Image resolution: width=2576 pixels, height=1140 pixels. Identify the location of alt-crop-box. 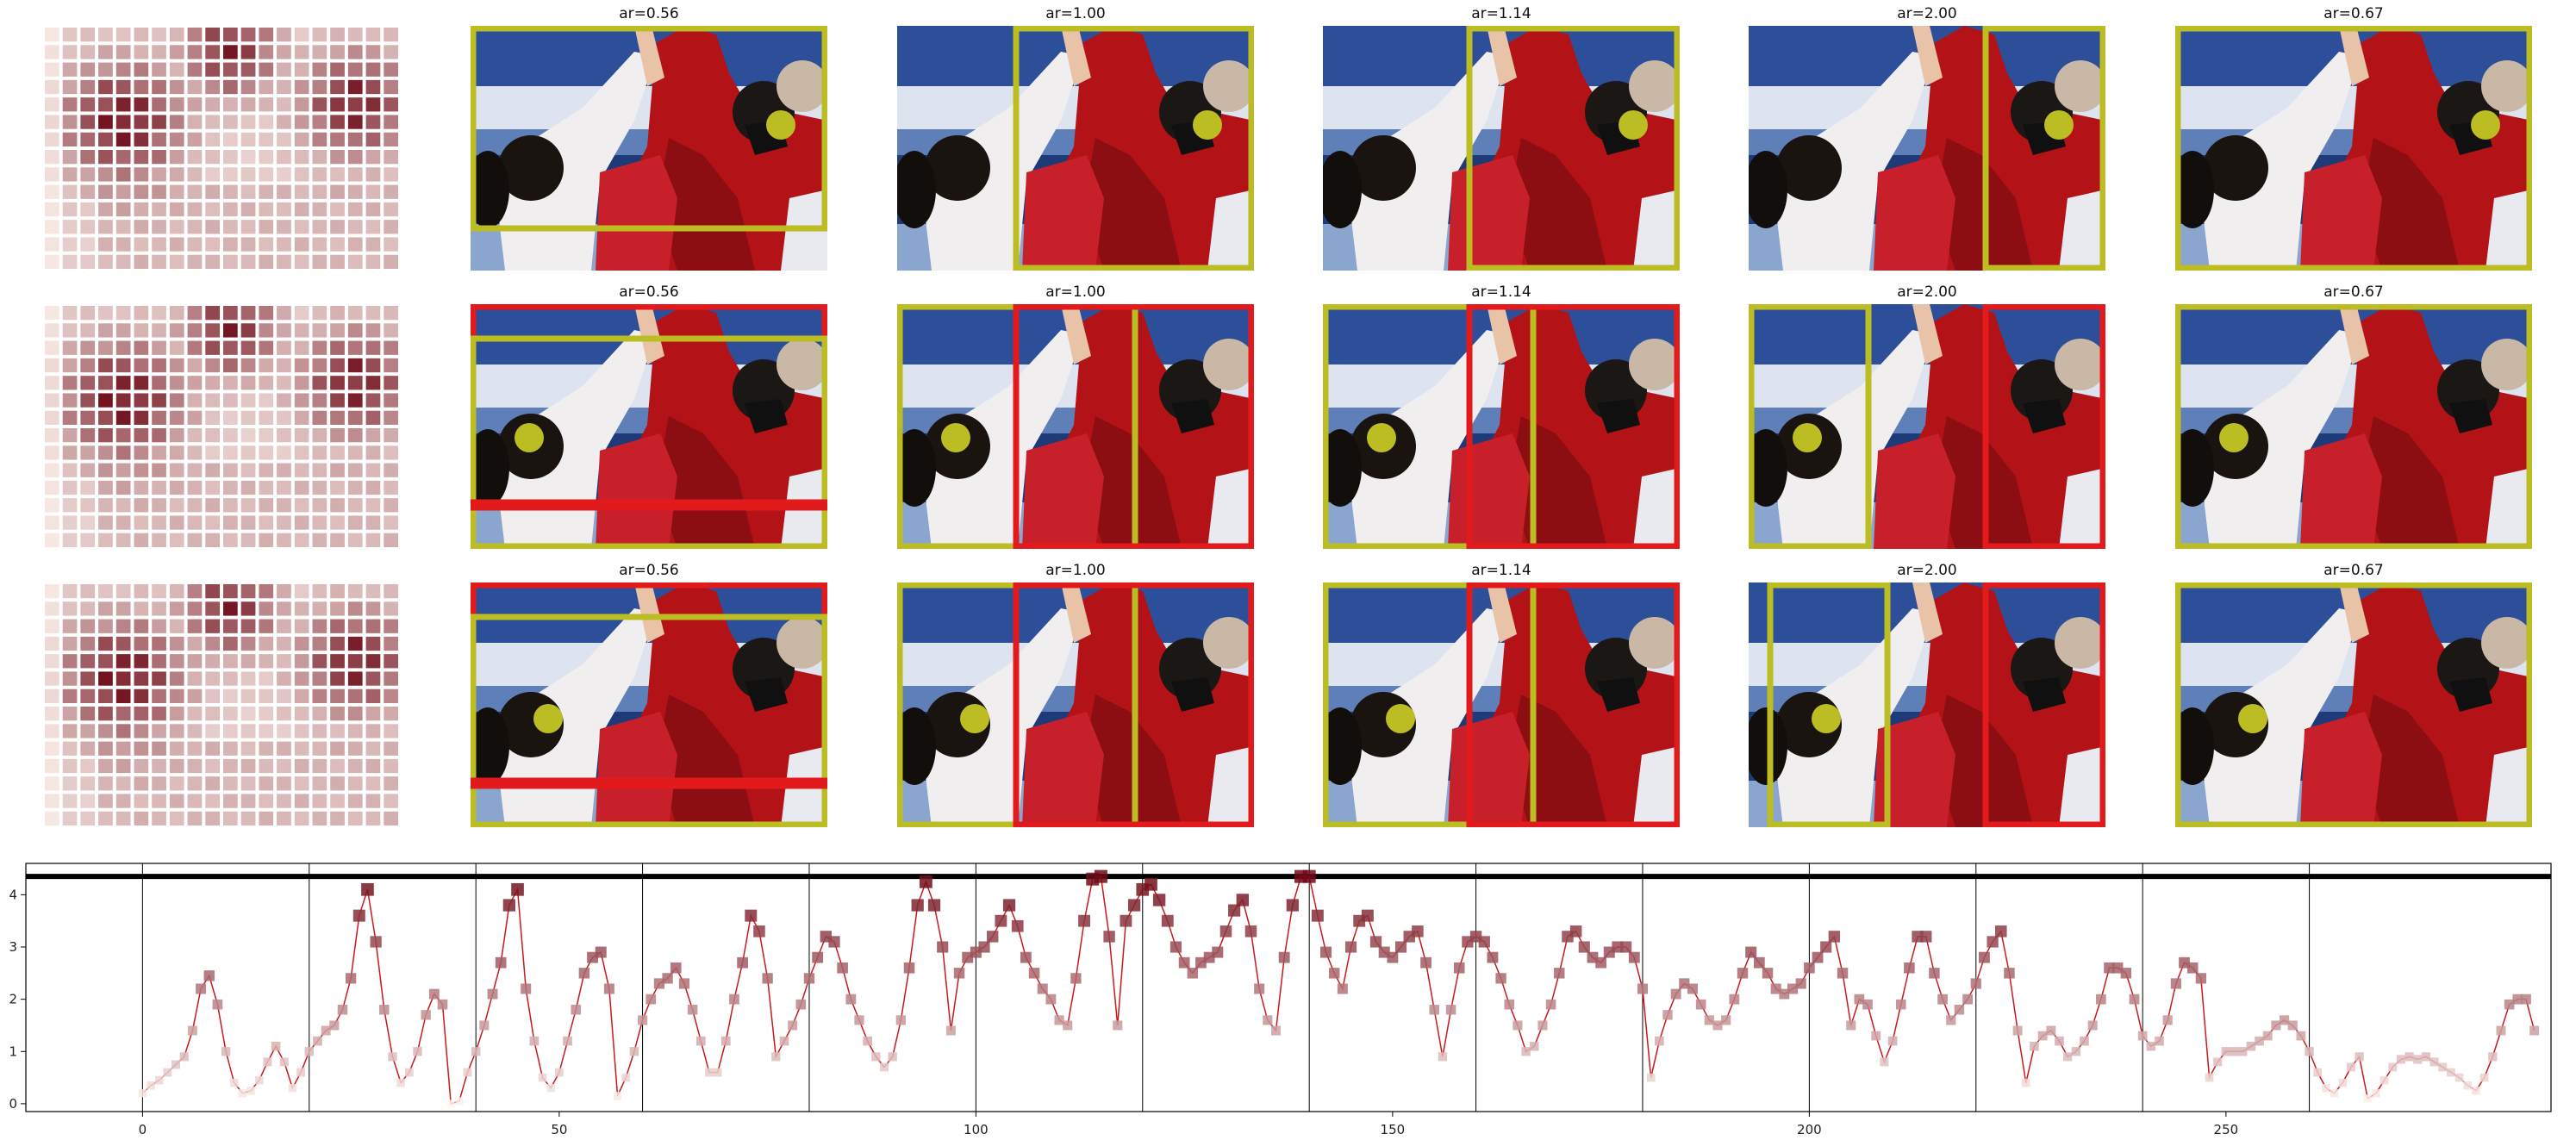
(649, 783).